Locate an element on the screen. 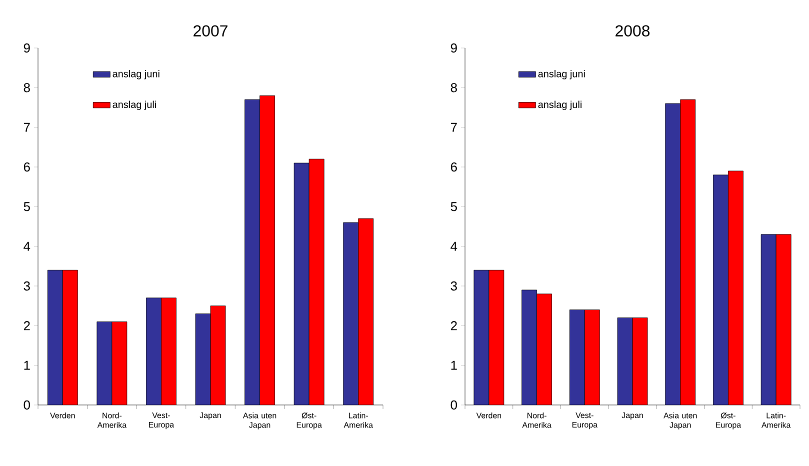 The width and height of the screenshot is (809, 466). chart-title: 2008 is located at coordinates (633, 30).